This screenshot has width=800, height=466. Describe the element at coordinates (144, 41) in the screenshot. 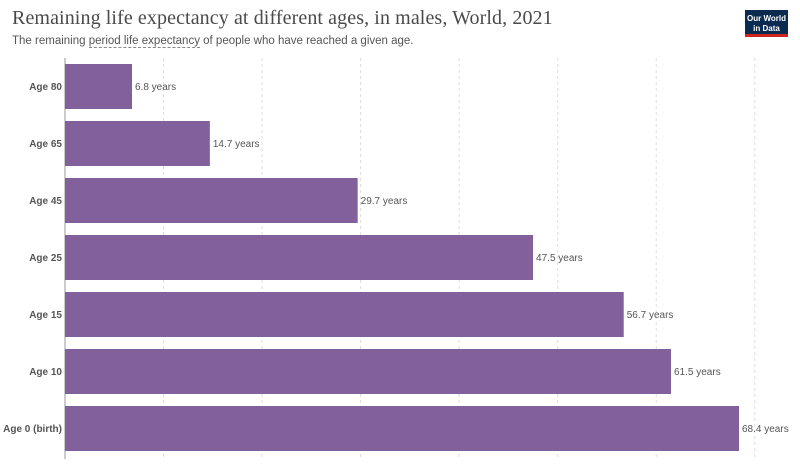

I see `period-life-expectancy-link: period life expectancy` at that location.